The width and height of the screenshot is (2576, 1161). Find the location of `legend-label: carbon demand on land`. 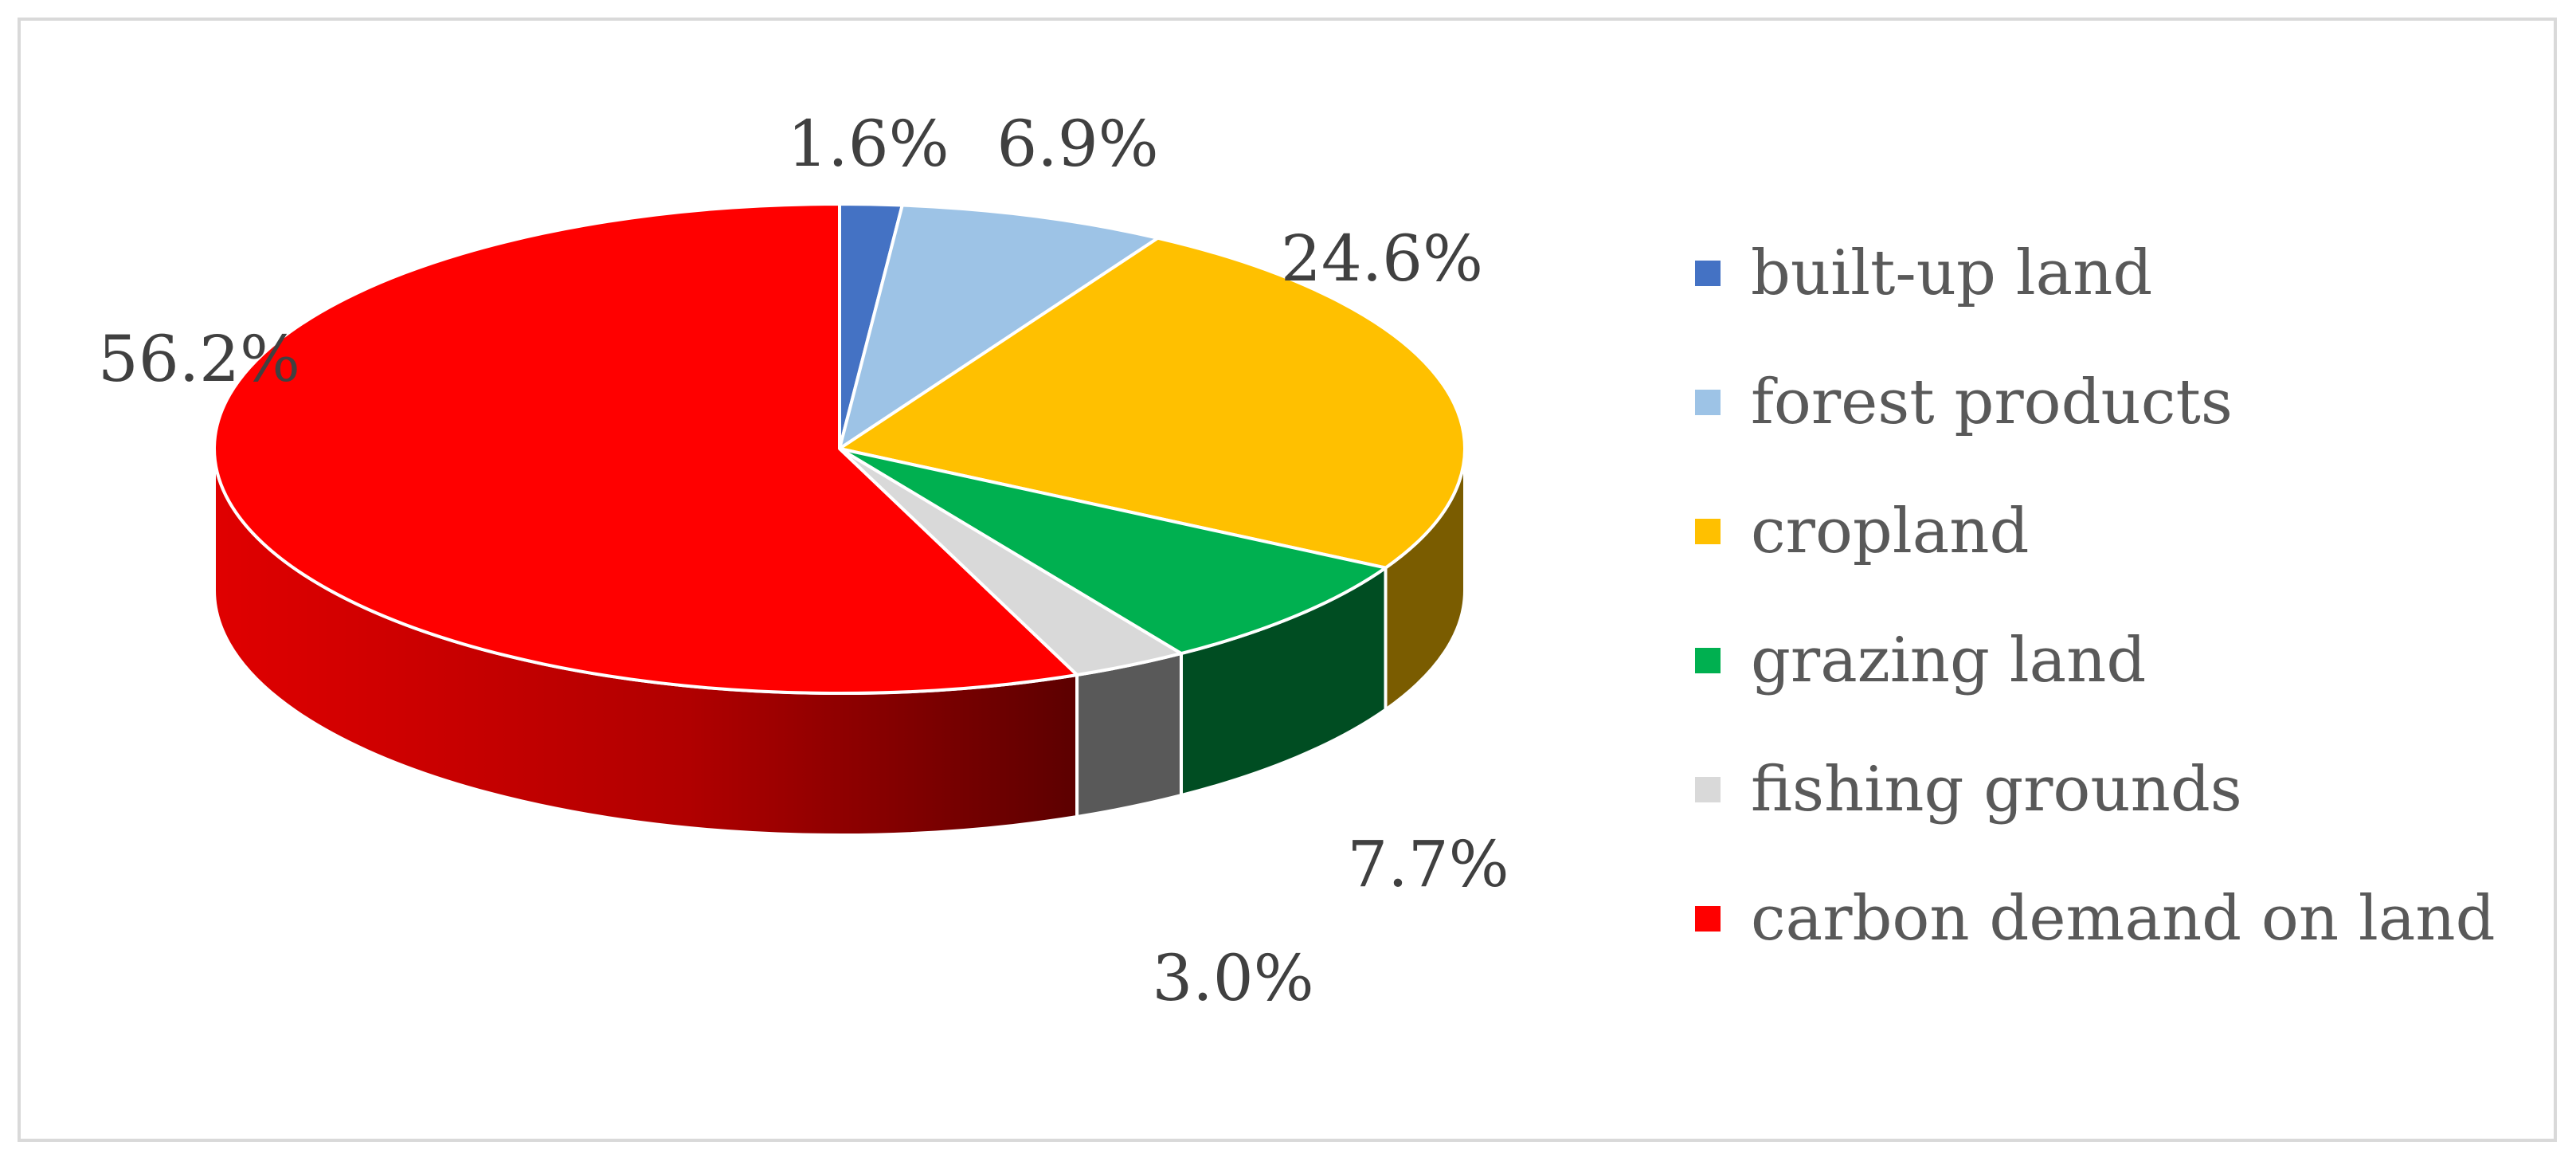

legend-label: carbon demand on land is located at coordinates (2123, 919).